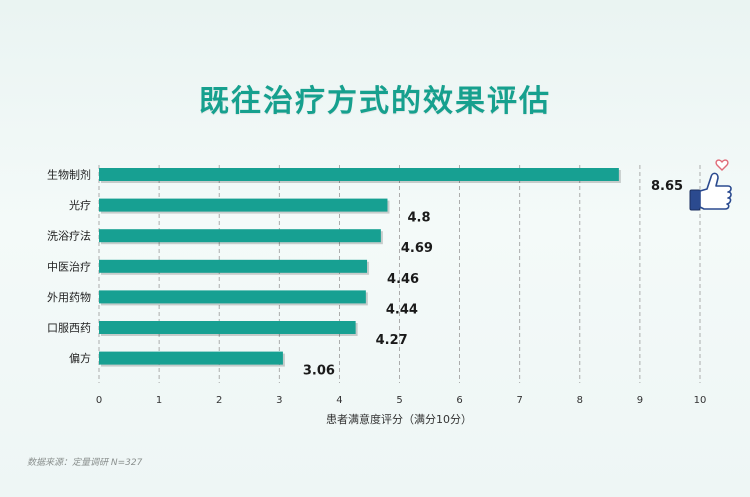 Image resolution: width=750 pixels, height=497 pixels. What do you see at coordinates (418, 218) in the screenshot?
I see `value-label: 4.8` at bounding box center [418, 218].